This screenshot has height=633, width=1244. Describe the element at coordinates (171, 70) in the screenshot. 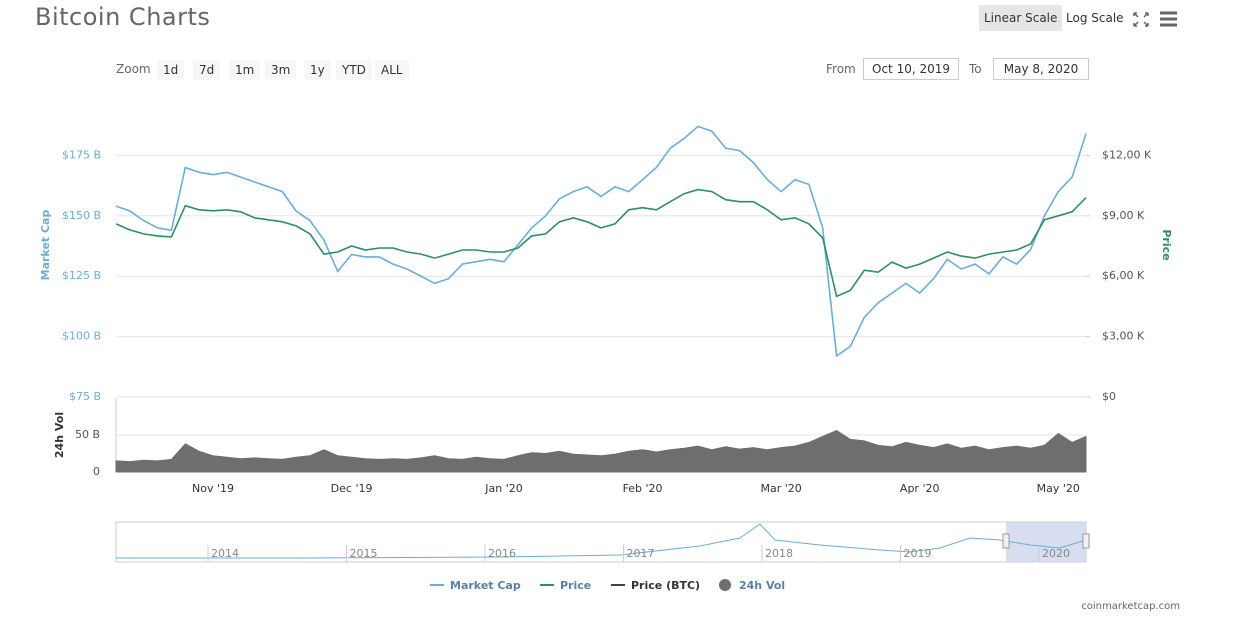

I see `zoom-button: 1d` at that location.